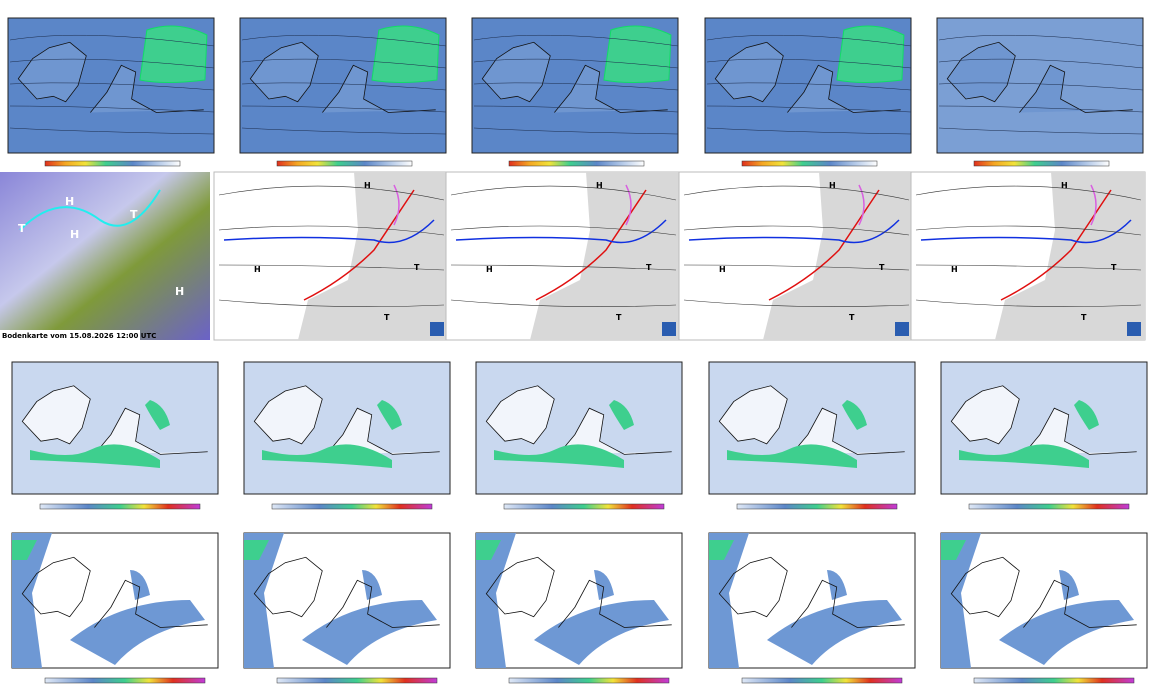 Image resolution: width=1155 pixels, height=688 pixels. What do you see at coordinates (90, 210) in the screenshot?
I see `front` at bounding box center [90, 210].